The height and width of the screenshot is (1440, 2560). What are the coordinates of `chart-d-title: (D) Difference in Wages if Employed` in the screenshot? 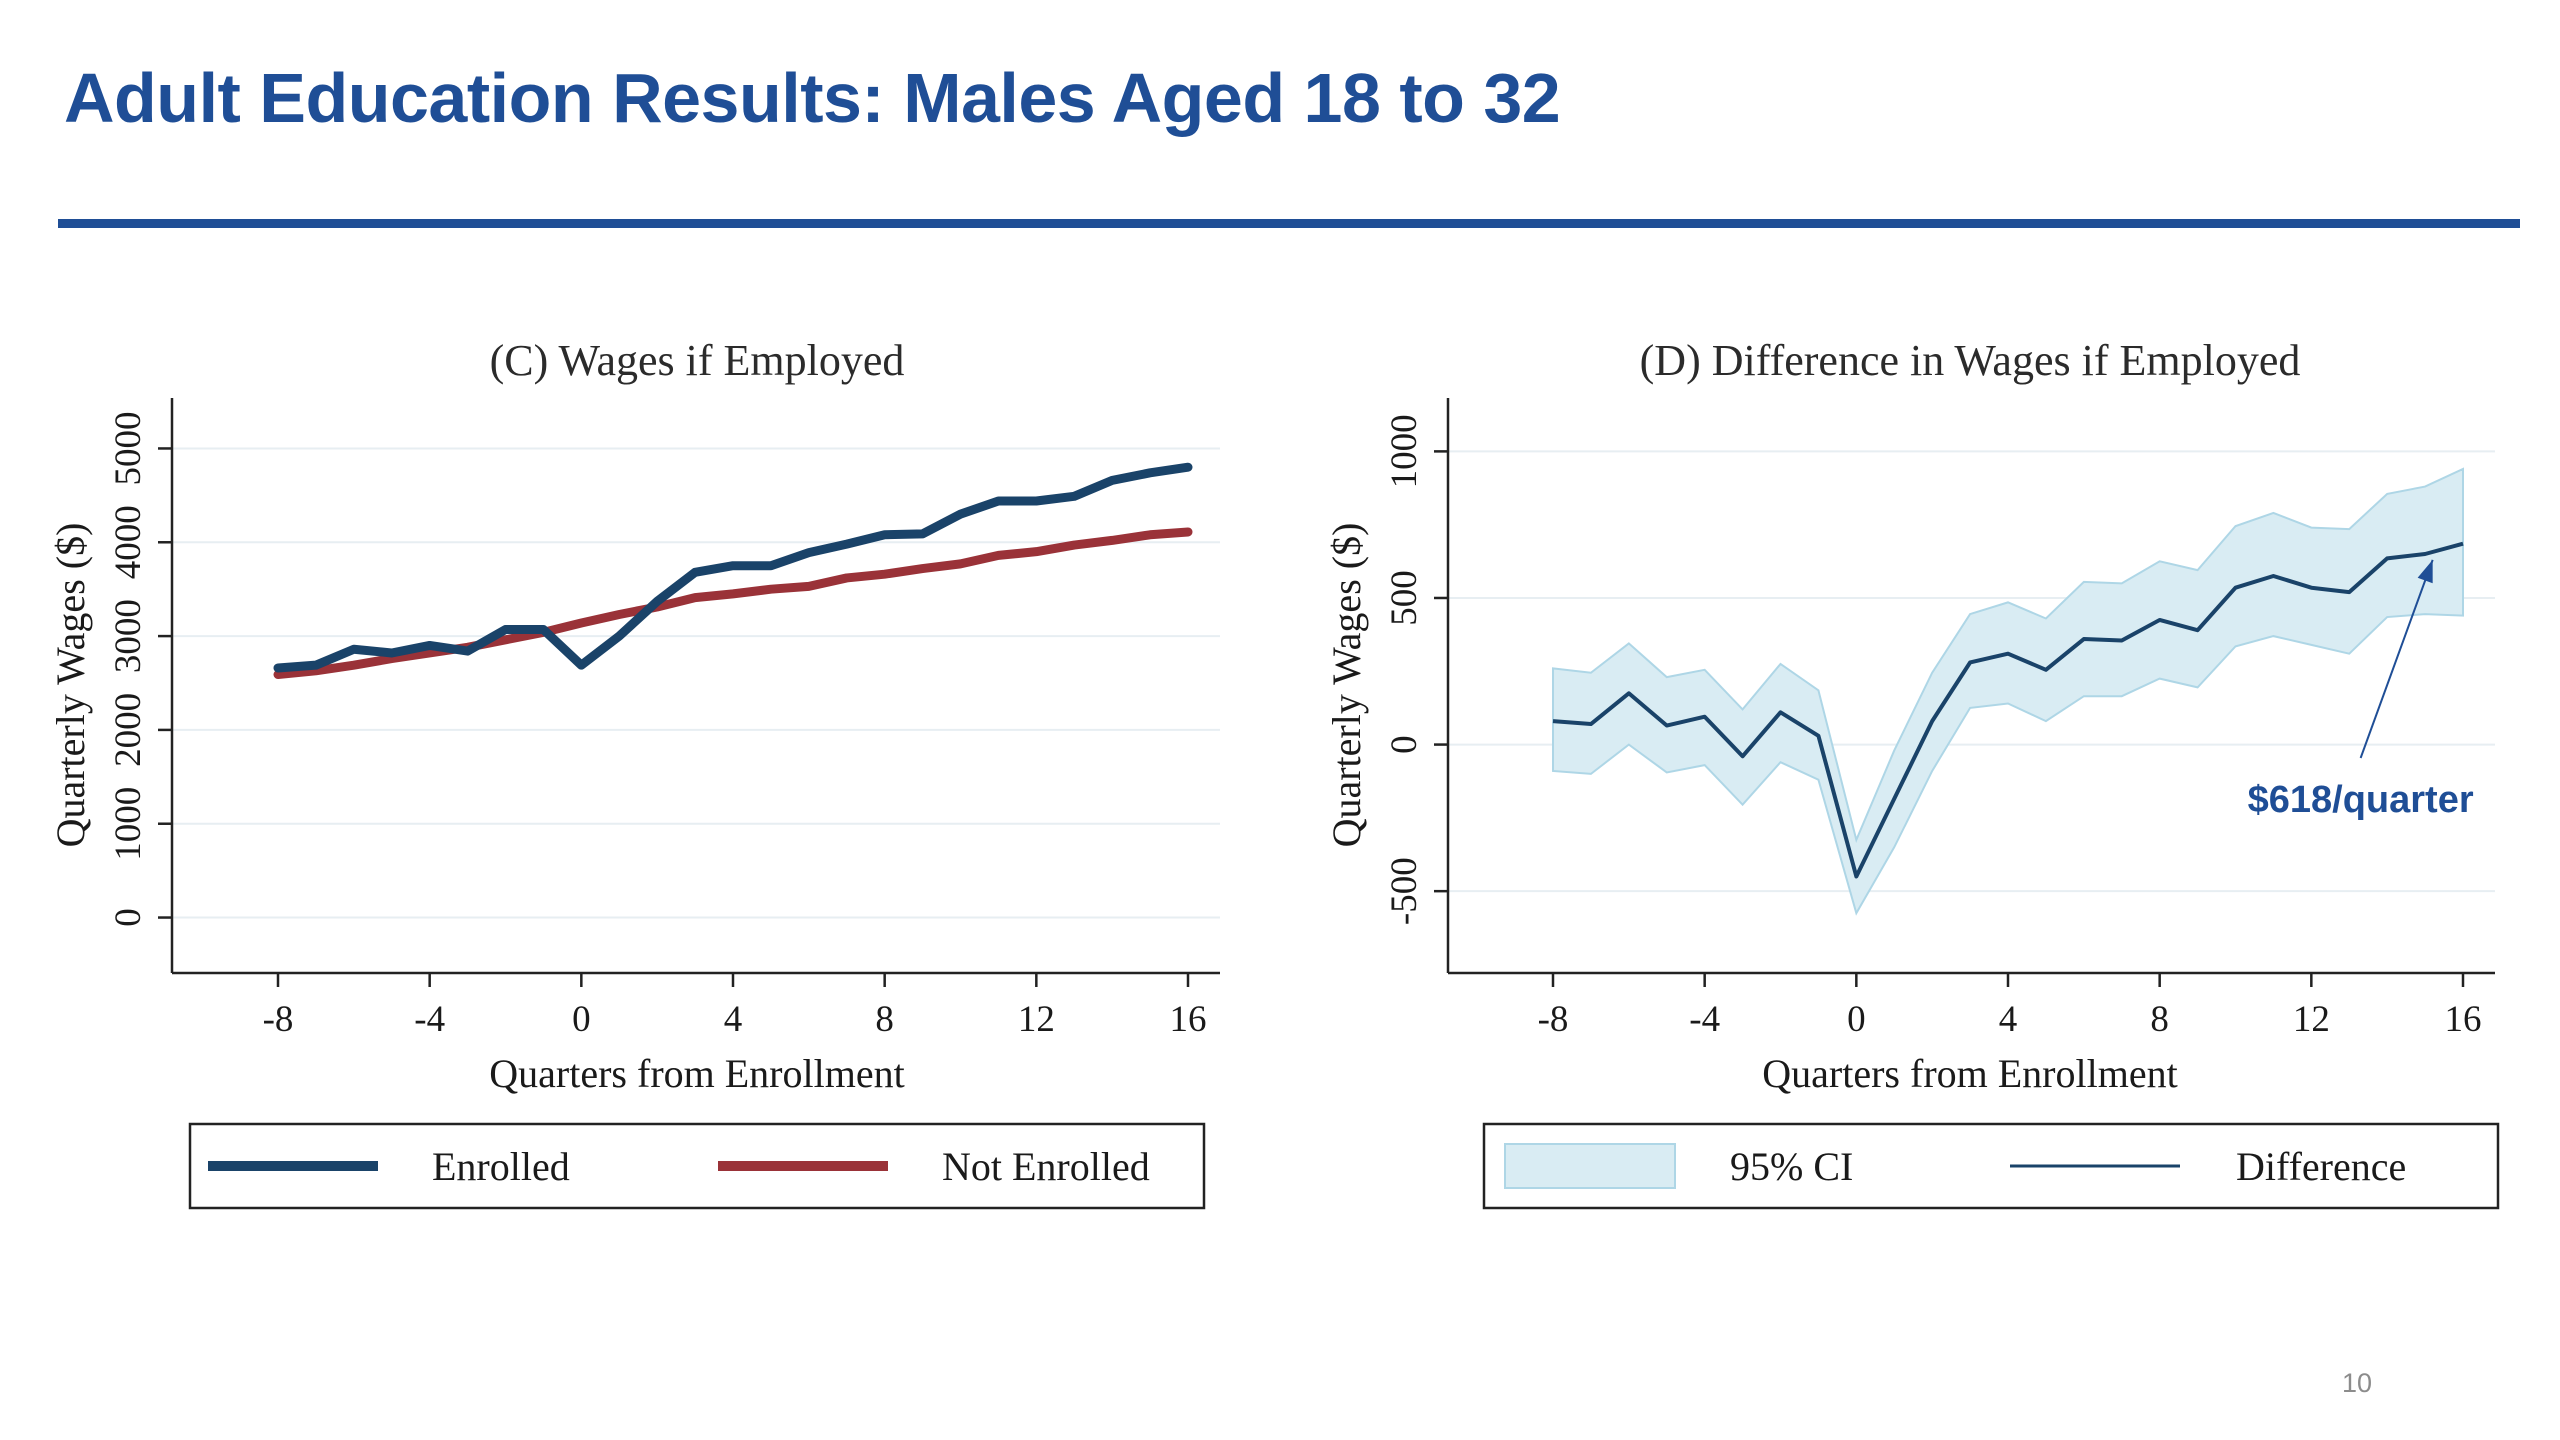 It's located at (1970, 360).